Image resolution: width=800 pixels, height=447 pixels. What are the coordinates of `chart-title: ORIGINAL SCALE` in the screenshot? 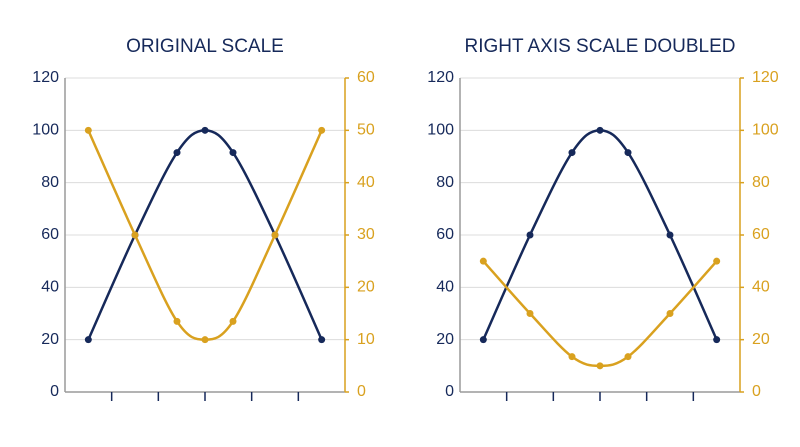 It's located at (205, 46).